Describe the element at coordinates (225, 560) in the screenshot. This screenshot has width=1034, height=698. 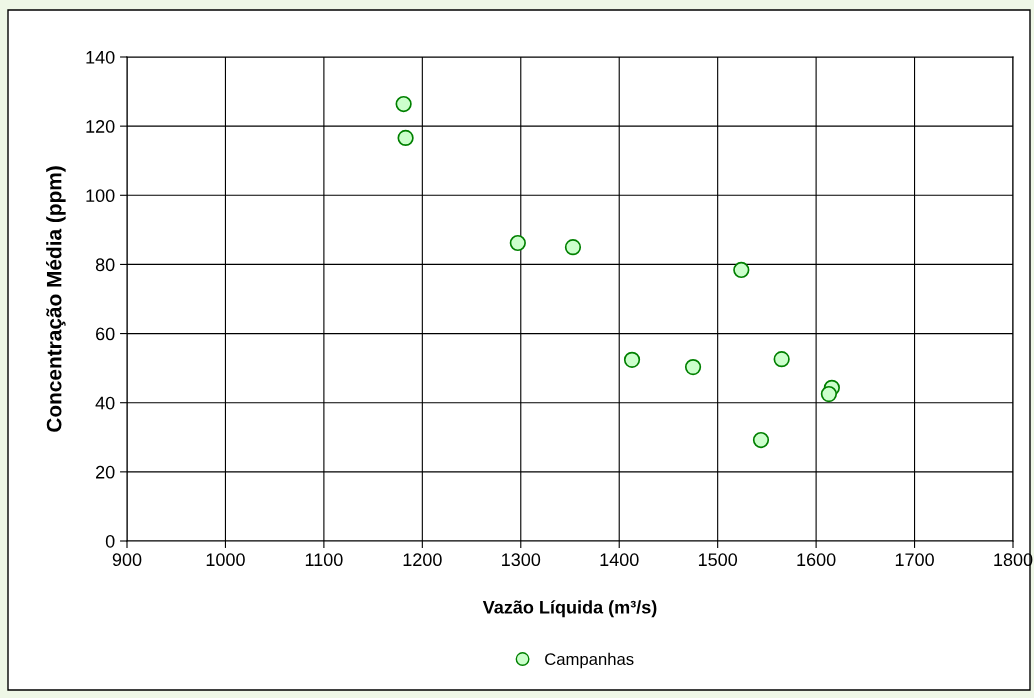
I see `x-tick-label: 1000` at that location.